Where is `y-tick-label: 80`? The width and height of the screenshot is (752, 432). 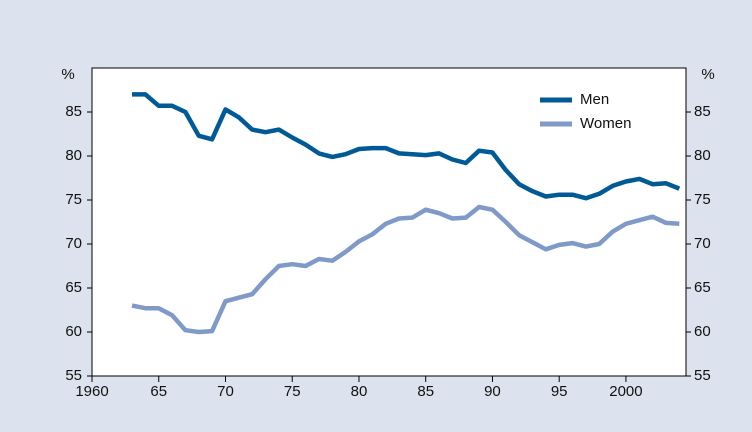
y-tick-label: 80 is located at coordinates (73, 155).